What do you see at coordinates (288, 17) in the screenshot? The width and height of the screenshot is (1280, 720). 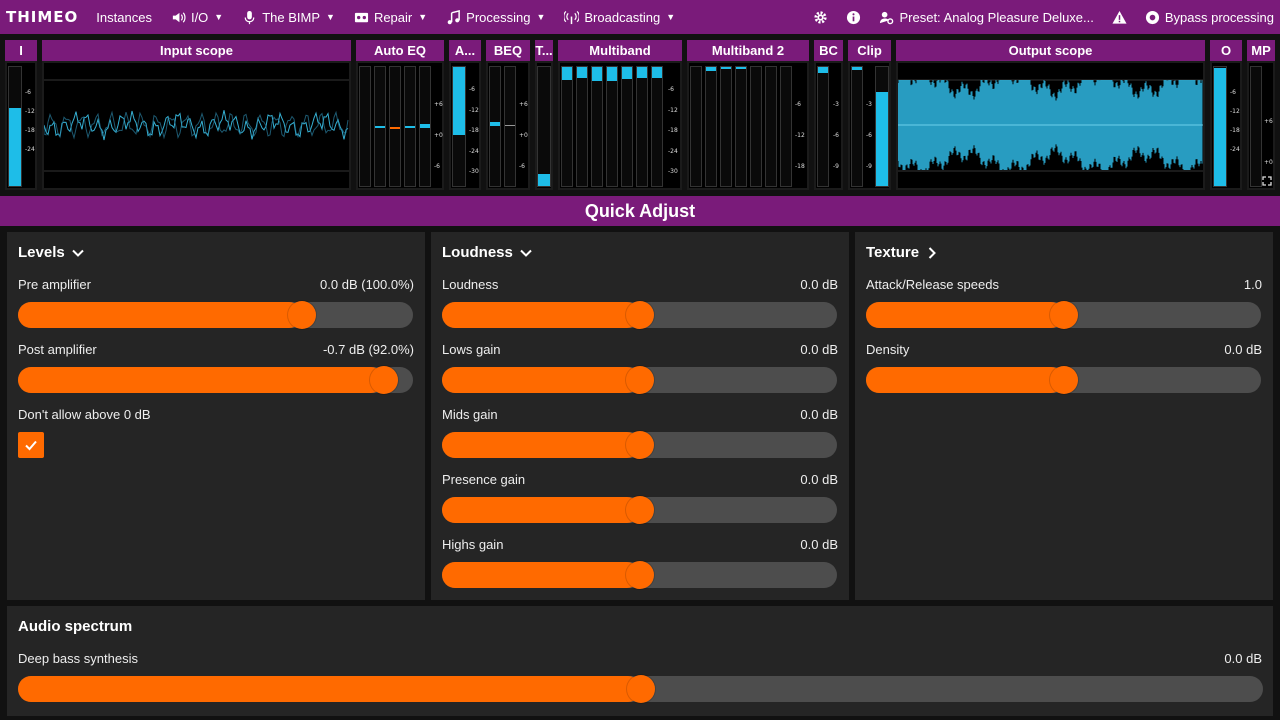 I see `menu-bimp: The BIMP ▼` at bounding box center [288, 17].